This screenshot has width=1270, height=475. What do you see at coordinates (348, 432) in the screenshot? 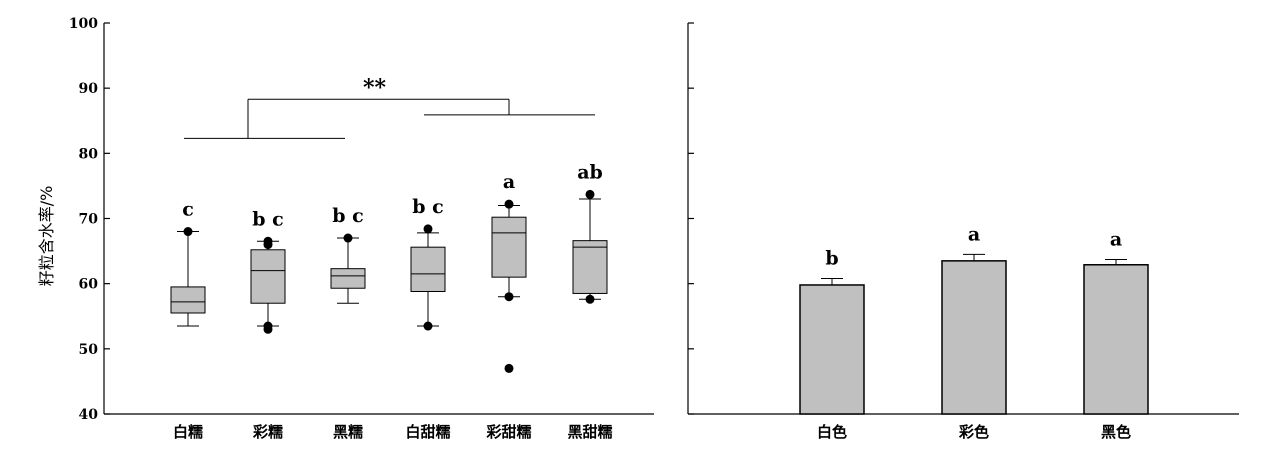
I see `x-category-label: 黑糯` at bounding box center [348, 432].